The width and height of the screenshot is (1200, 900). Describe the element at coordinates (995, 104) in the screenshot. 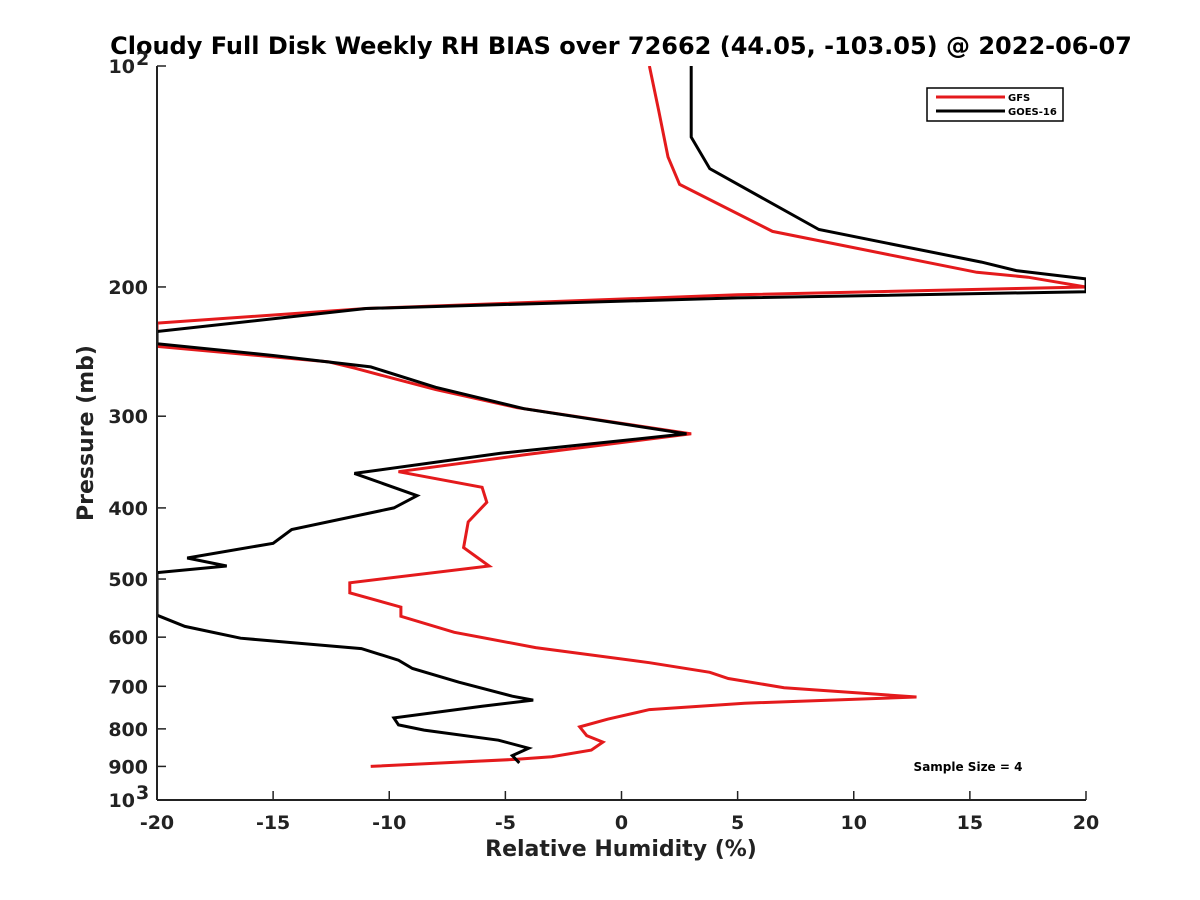

I see `legend: GFS GOES-16` at that location.